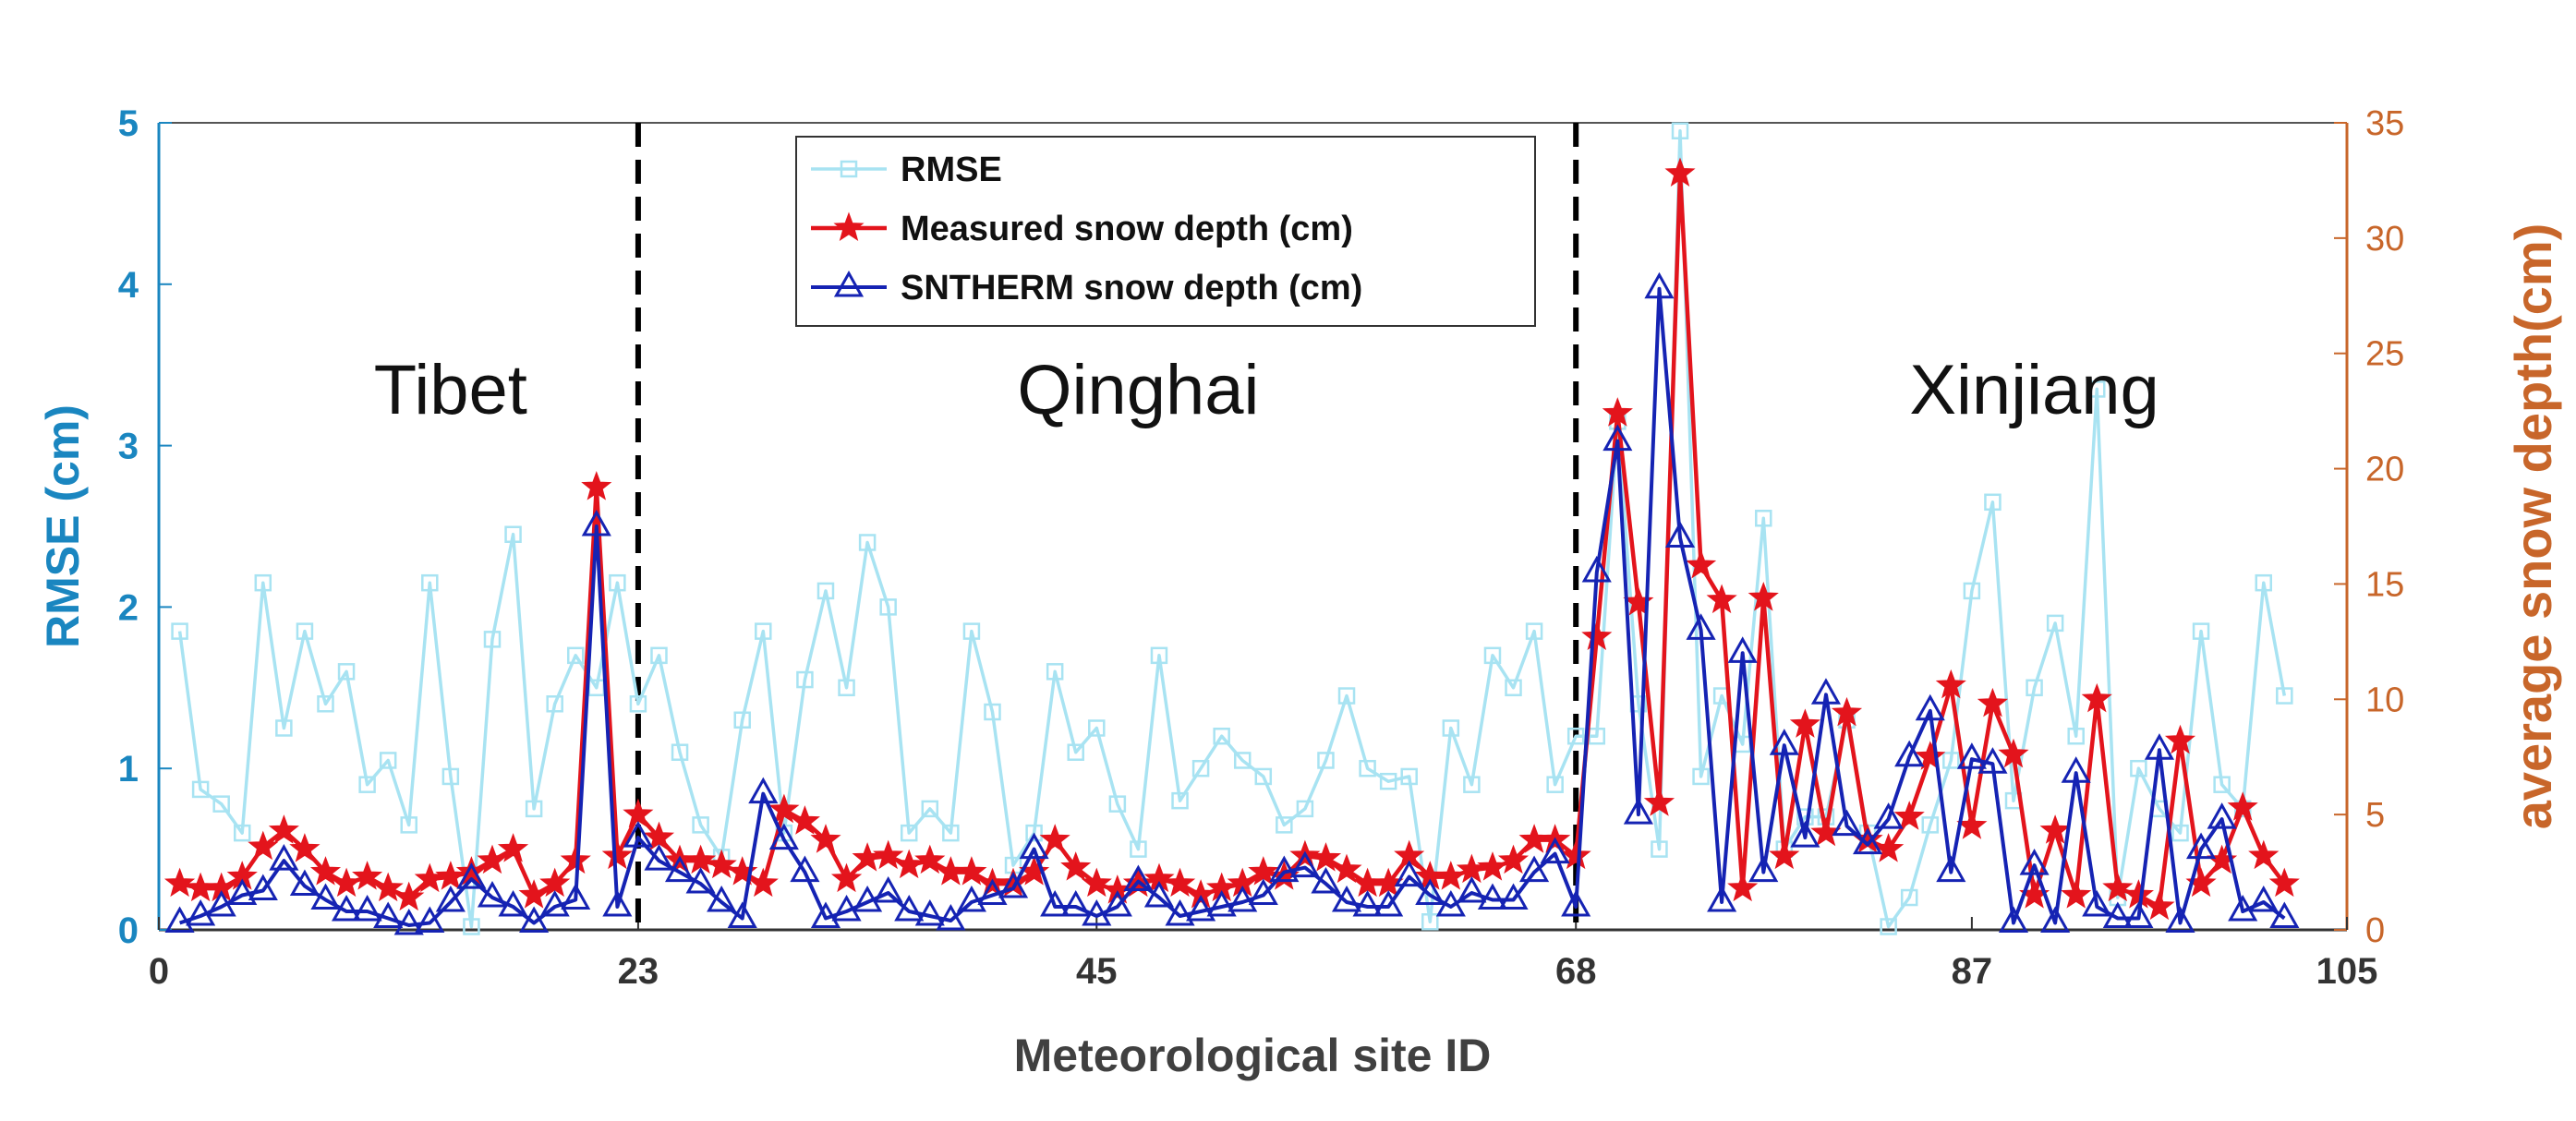 The image size is (2576, 1121). Describe the element at coordinates (1131, 288) in the screenshot. I see `legend-label: SNTHERM snow depth (cm)` at that location.